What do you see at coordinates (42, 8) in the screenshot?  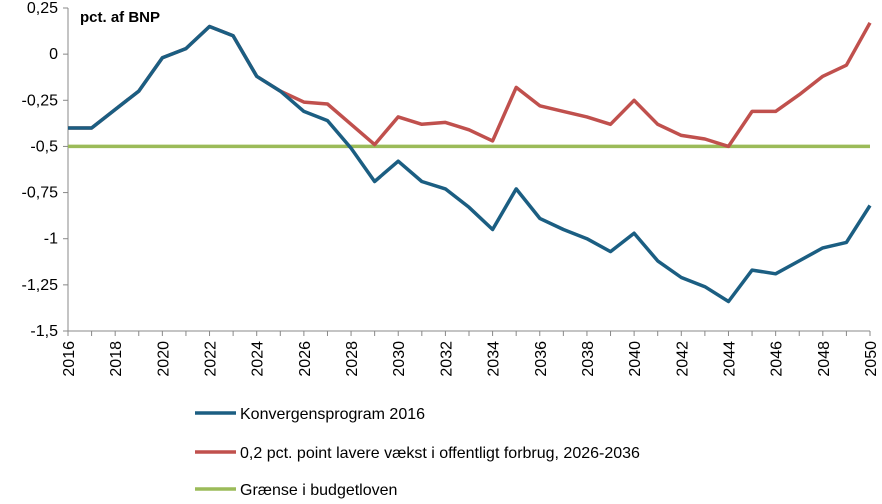 I see `y-tick-label: 0,25` at bounding box center [42, 8].